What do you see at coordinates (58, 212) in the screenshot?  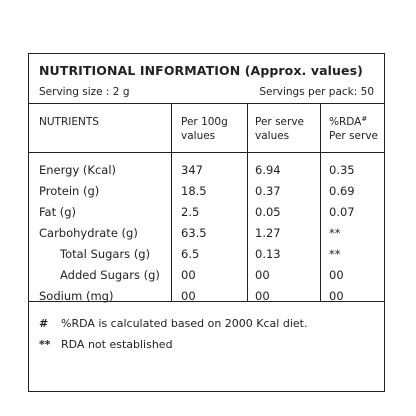 I see `cell-nutrient: Fat (g)` at bounding box center [58, 212].